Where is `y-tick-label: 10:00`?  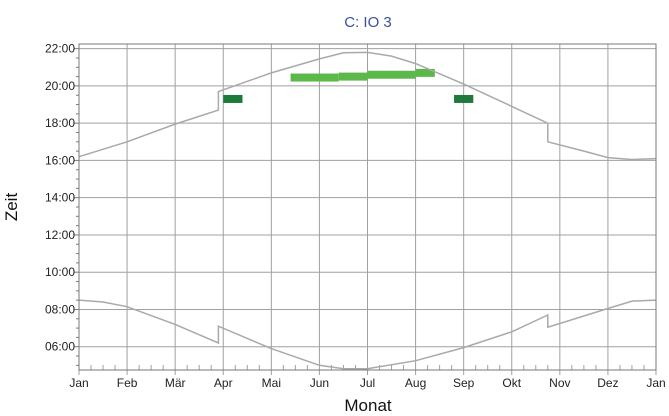 y-tick-label: 10:00 is located at coordinates (60, 272).